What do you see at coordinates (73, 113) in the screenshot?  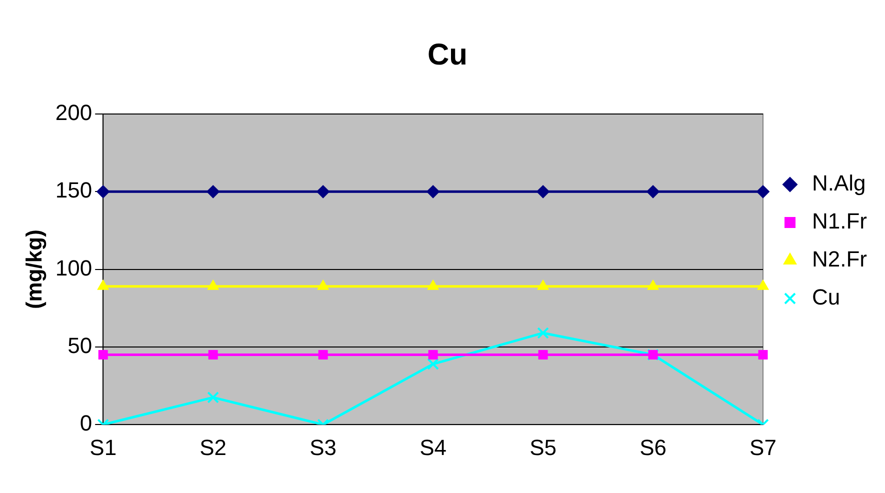 I see `y-tick-label: 200` at bounding box center [73, 113].